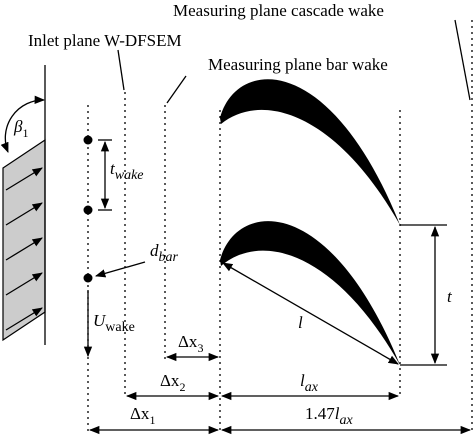 The height and width of the screenshot is (441, 474). I want to click on symbol: Δx1, so click(142, 415).